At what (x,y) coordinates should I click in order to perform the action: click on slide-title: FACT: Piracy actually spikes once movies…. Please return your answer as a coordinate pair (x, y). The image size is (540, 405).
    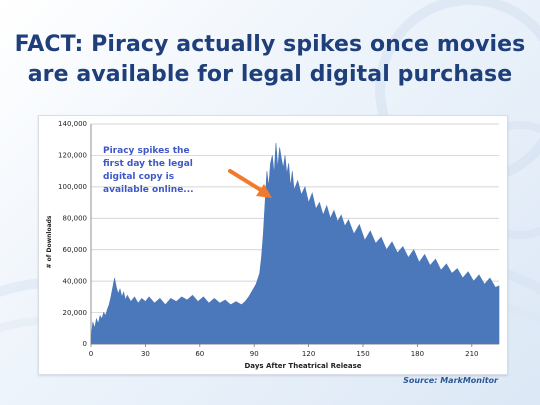
    Looking at the image, I should click on (270, 60).